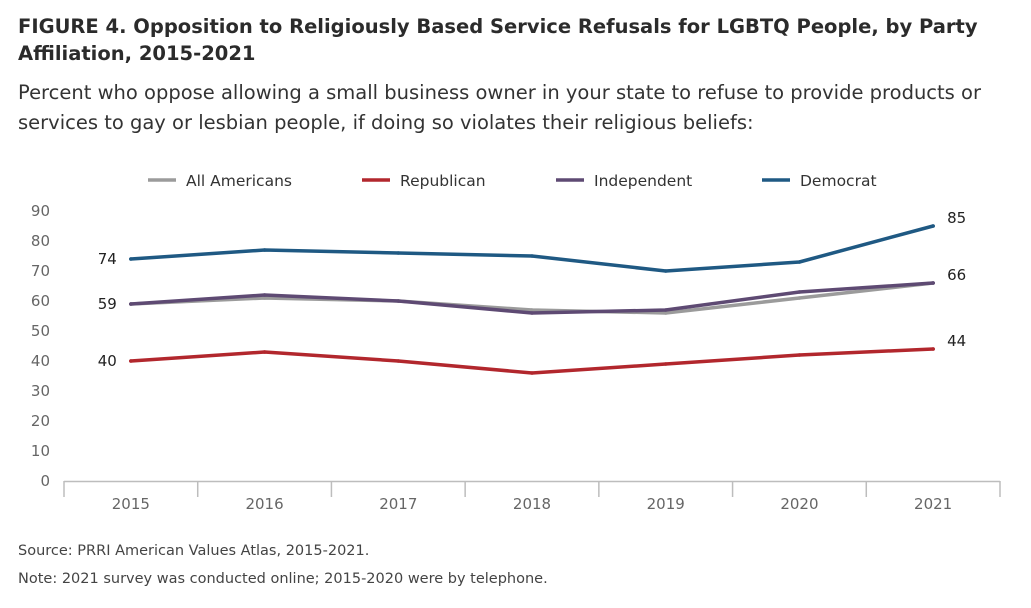  What do you see at coordinates (107, 361) in the screenshot?
I see `data-label-republican: 40` at bounding box center [107, 361].